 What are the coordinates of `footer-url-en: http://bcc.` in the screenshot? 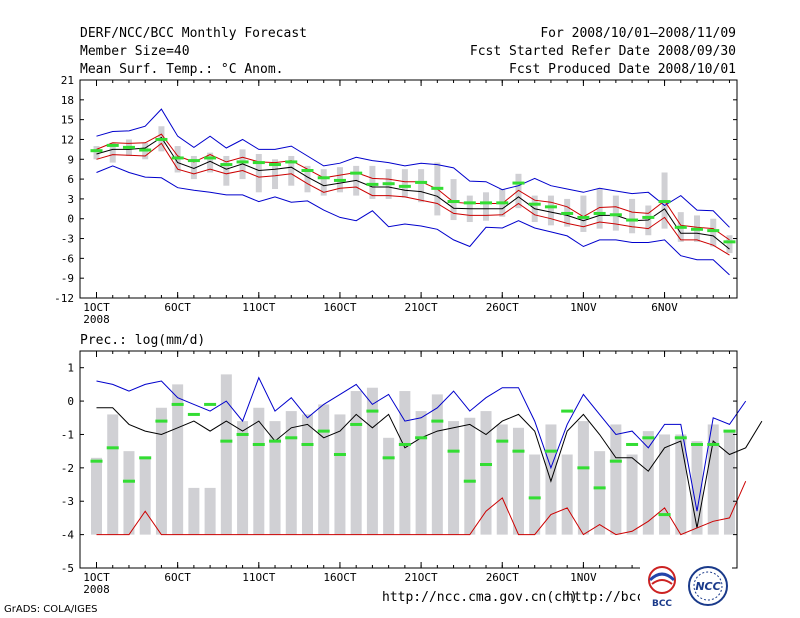 It's located at (609, 597).